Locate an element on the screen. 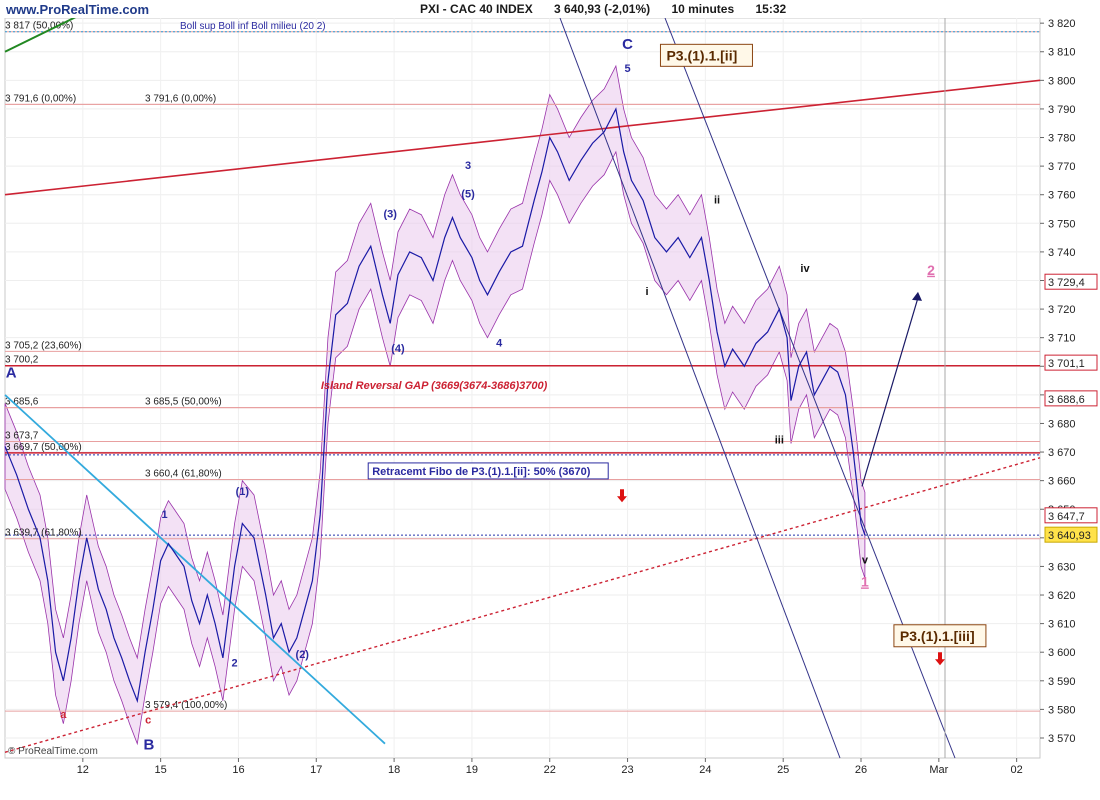 Image resolution: width=1100 pixels, height=800 pixels. fibo-box is located at coordinates (488, 471).